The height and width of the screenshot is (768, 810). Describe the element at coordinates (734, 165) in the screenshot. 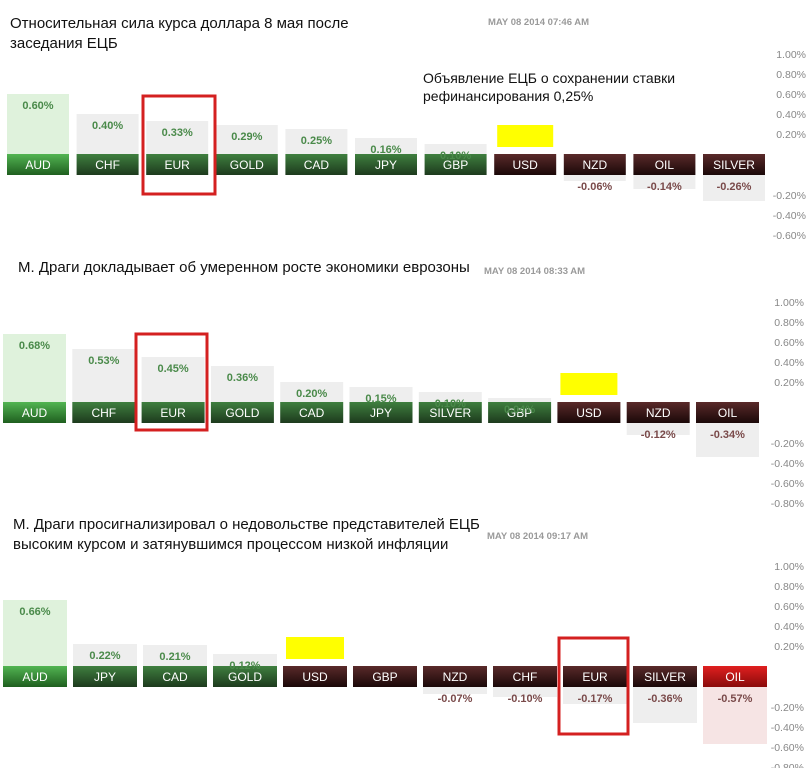

I see `category-label: SILVER` at that location.